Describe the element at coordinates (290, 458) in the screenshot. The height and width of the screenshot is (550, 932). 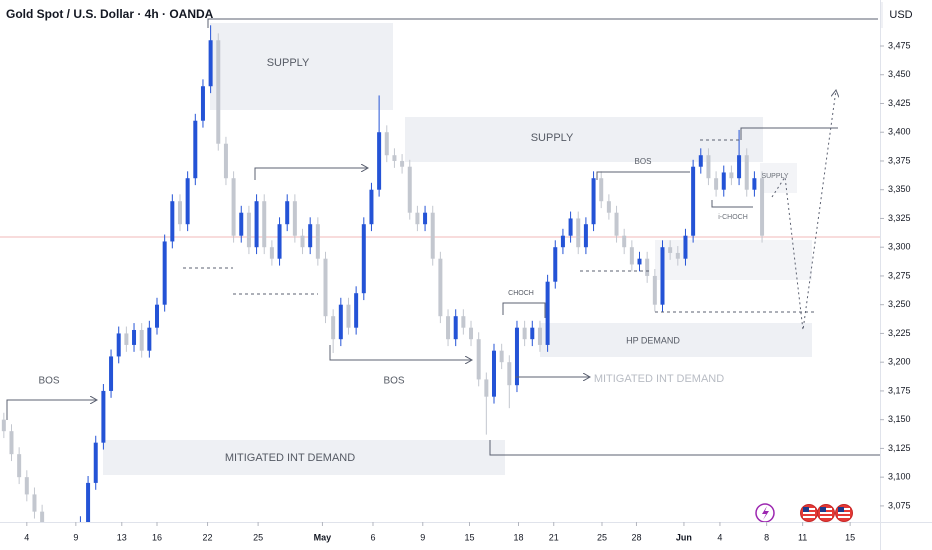
I see `annotation: MITIGATED INT DEMAND` at that location.